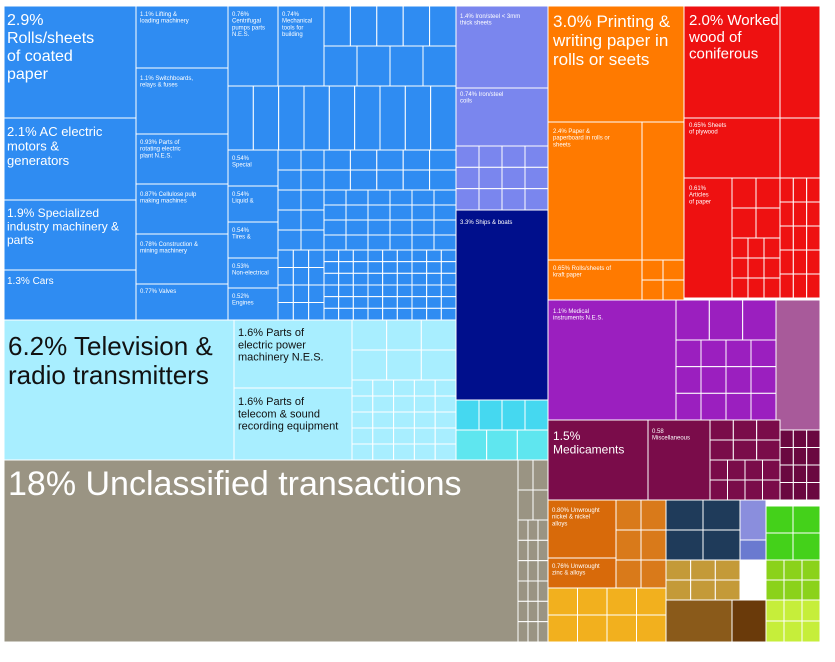 Image resolution: width=835 pixels, height=662 pixels. I want to click on treemap-label: 0.58 Miscellaneous, so click(671, 435).